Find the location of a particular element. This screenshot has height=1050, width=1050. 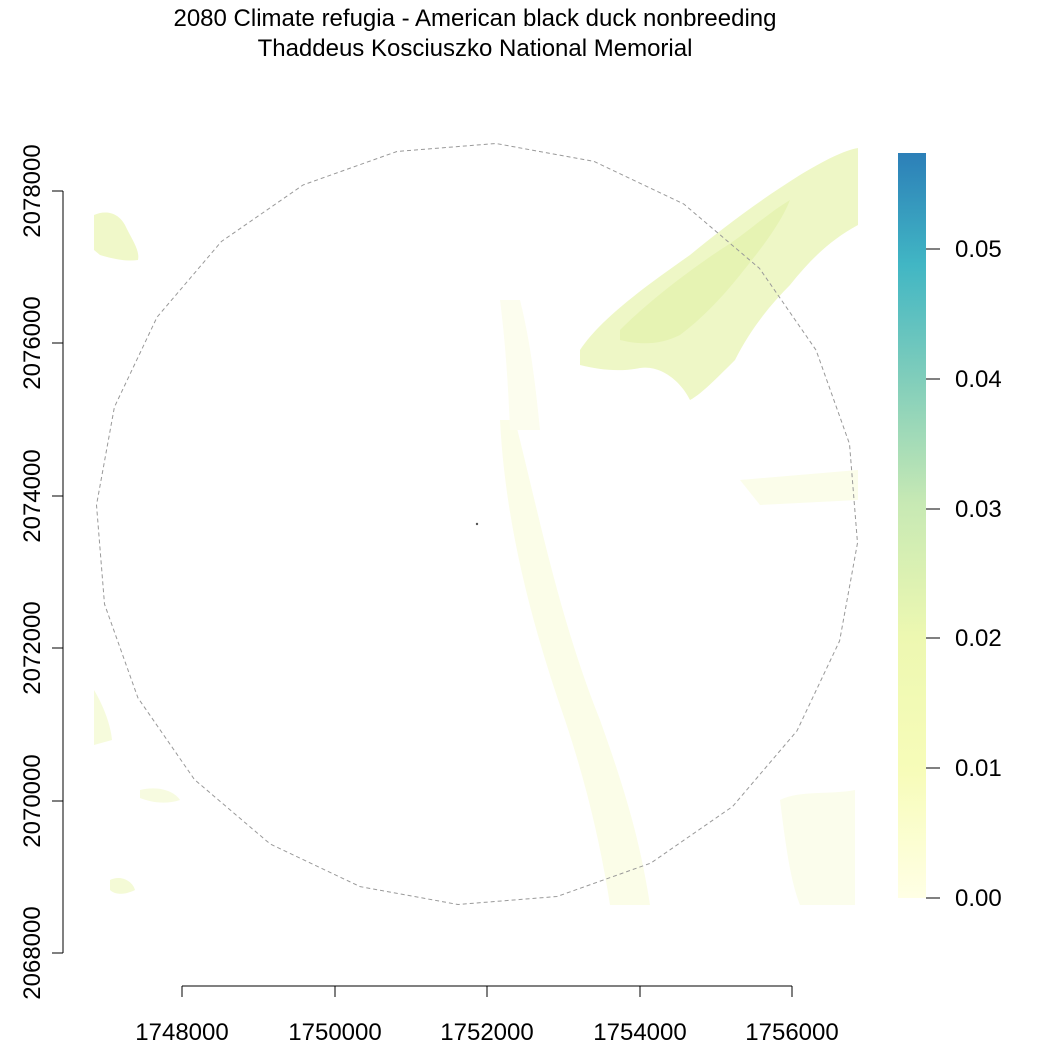

y-tick-label: 2076000 is located at coordinates (32, 342).